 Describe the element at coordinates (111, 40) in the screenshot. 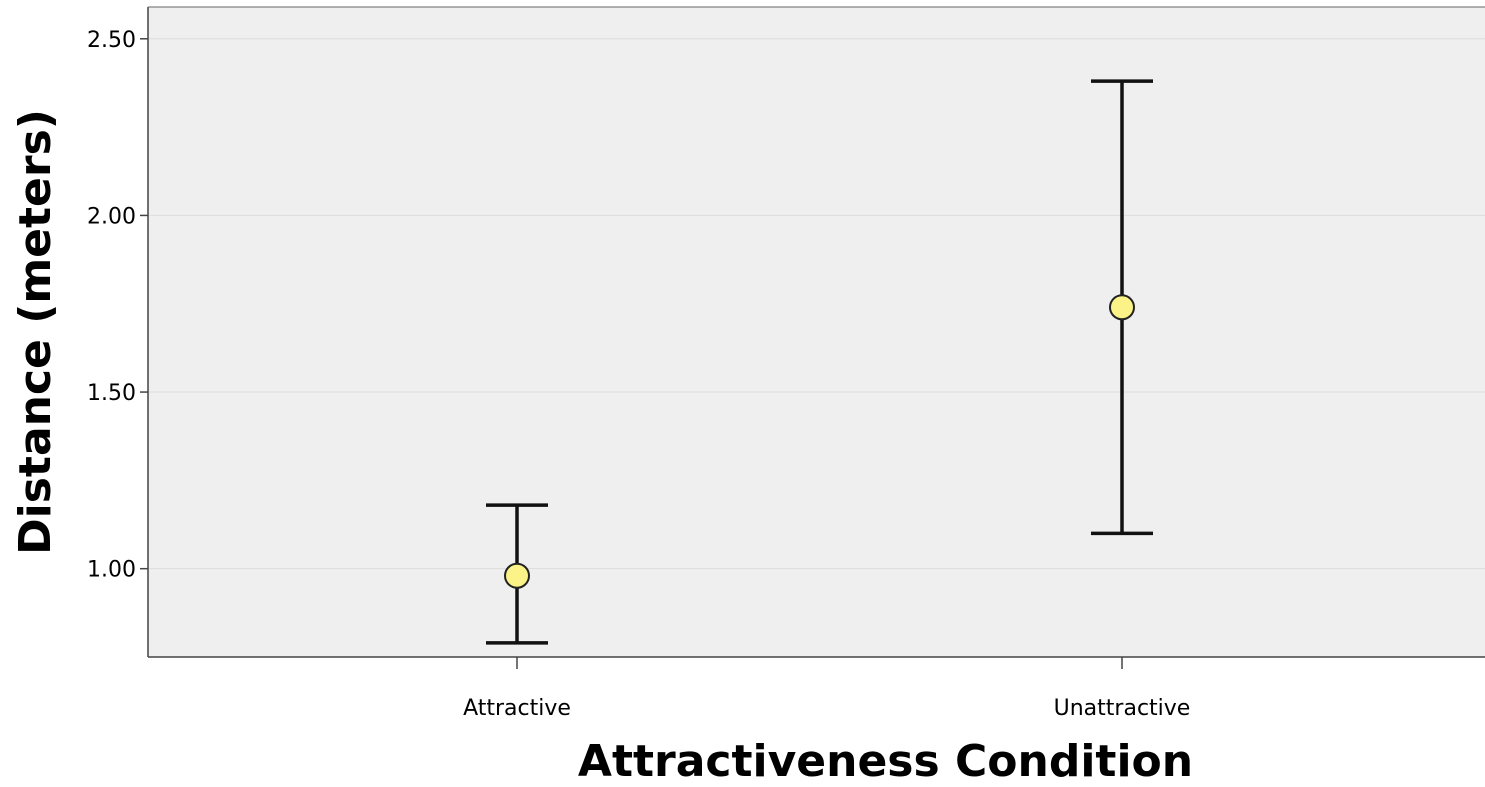

I see `y-tick-label: 2.50` at that location.